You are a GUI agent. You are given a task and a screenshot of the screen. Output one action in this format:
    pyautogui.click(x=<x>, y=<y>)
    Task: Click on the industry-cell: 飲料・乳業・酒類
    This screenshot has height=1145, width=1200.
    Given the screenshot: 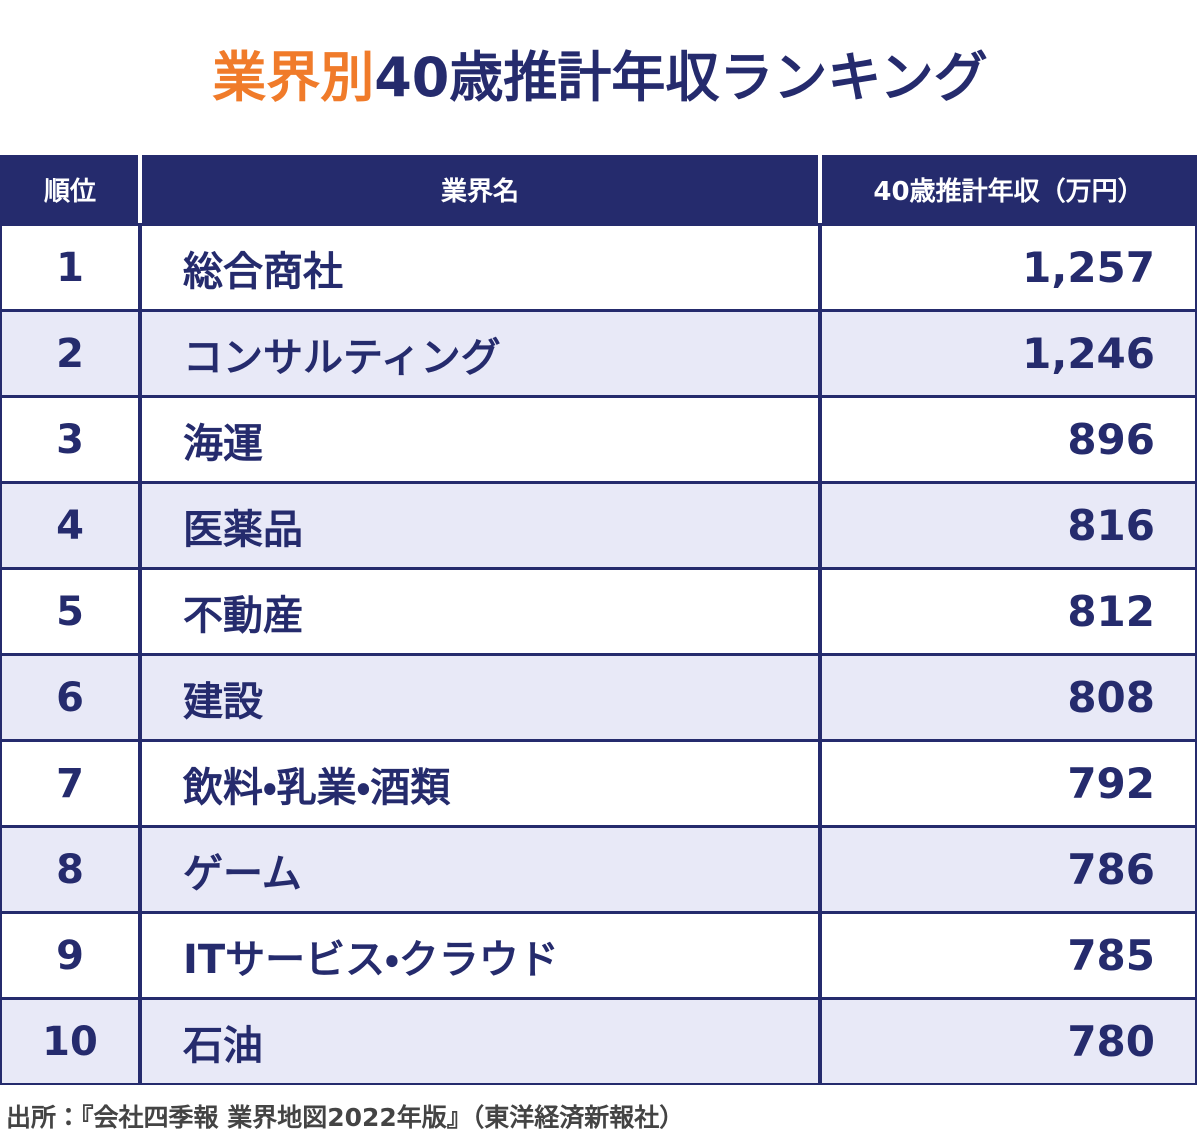 What is the action you would take?
    pyautogui.click(x=482, y=783)
    